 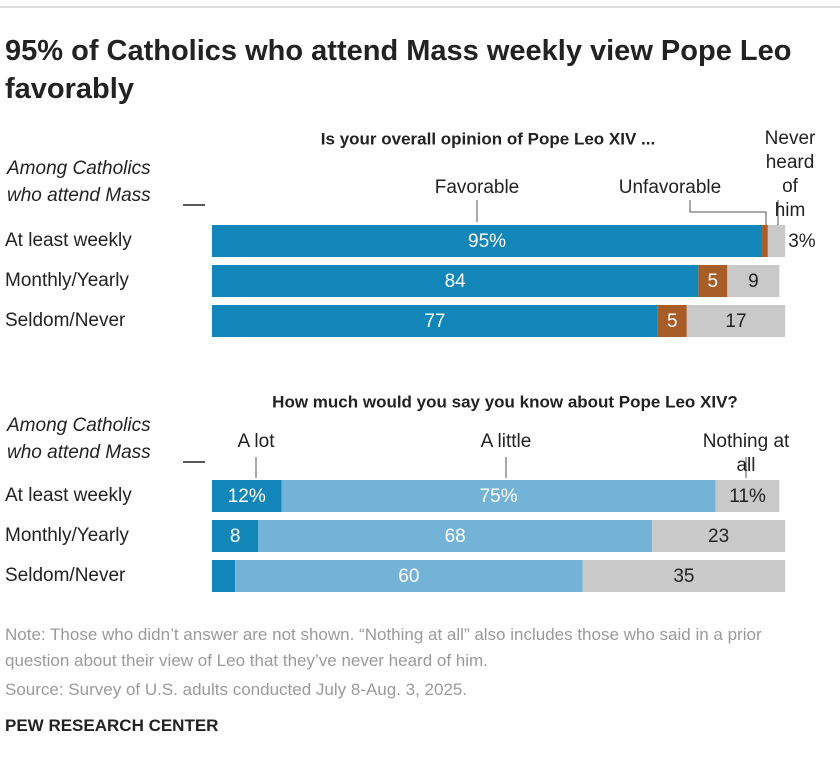 What do you see at coordinates (746, 453) in the screenshot?
I see `legend-label: Nothing at all` at bounding box center [746, 453].